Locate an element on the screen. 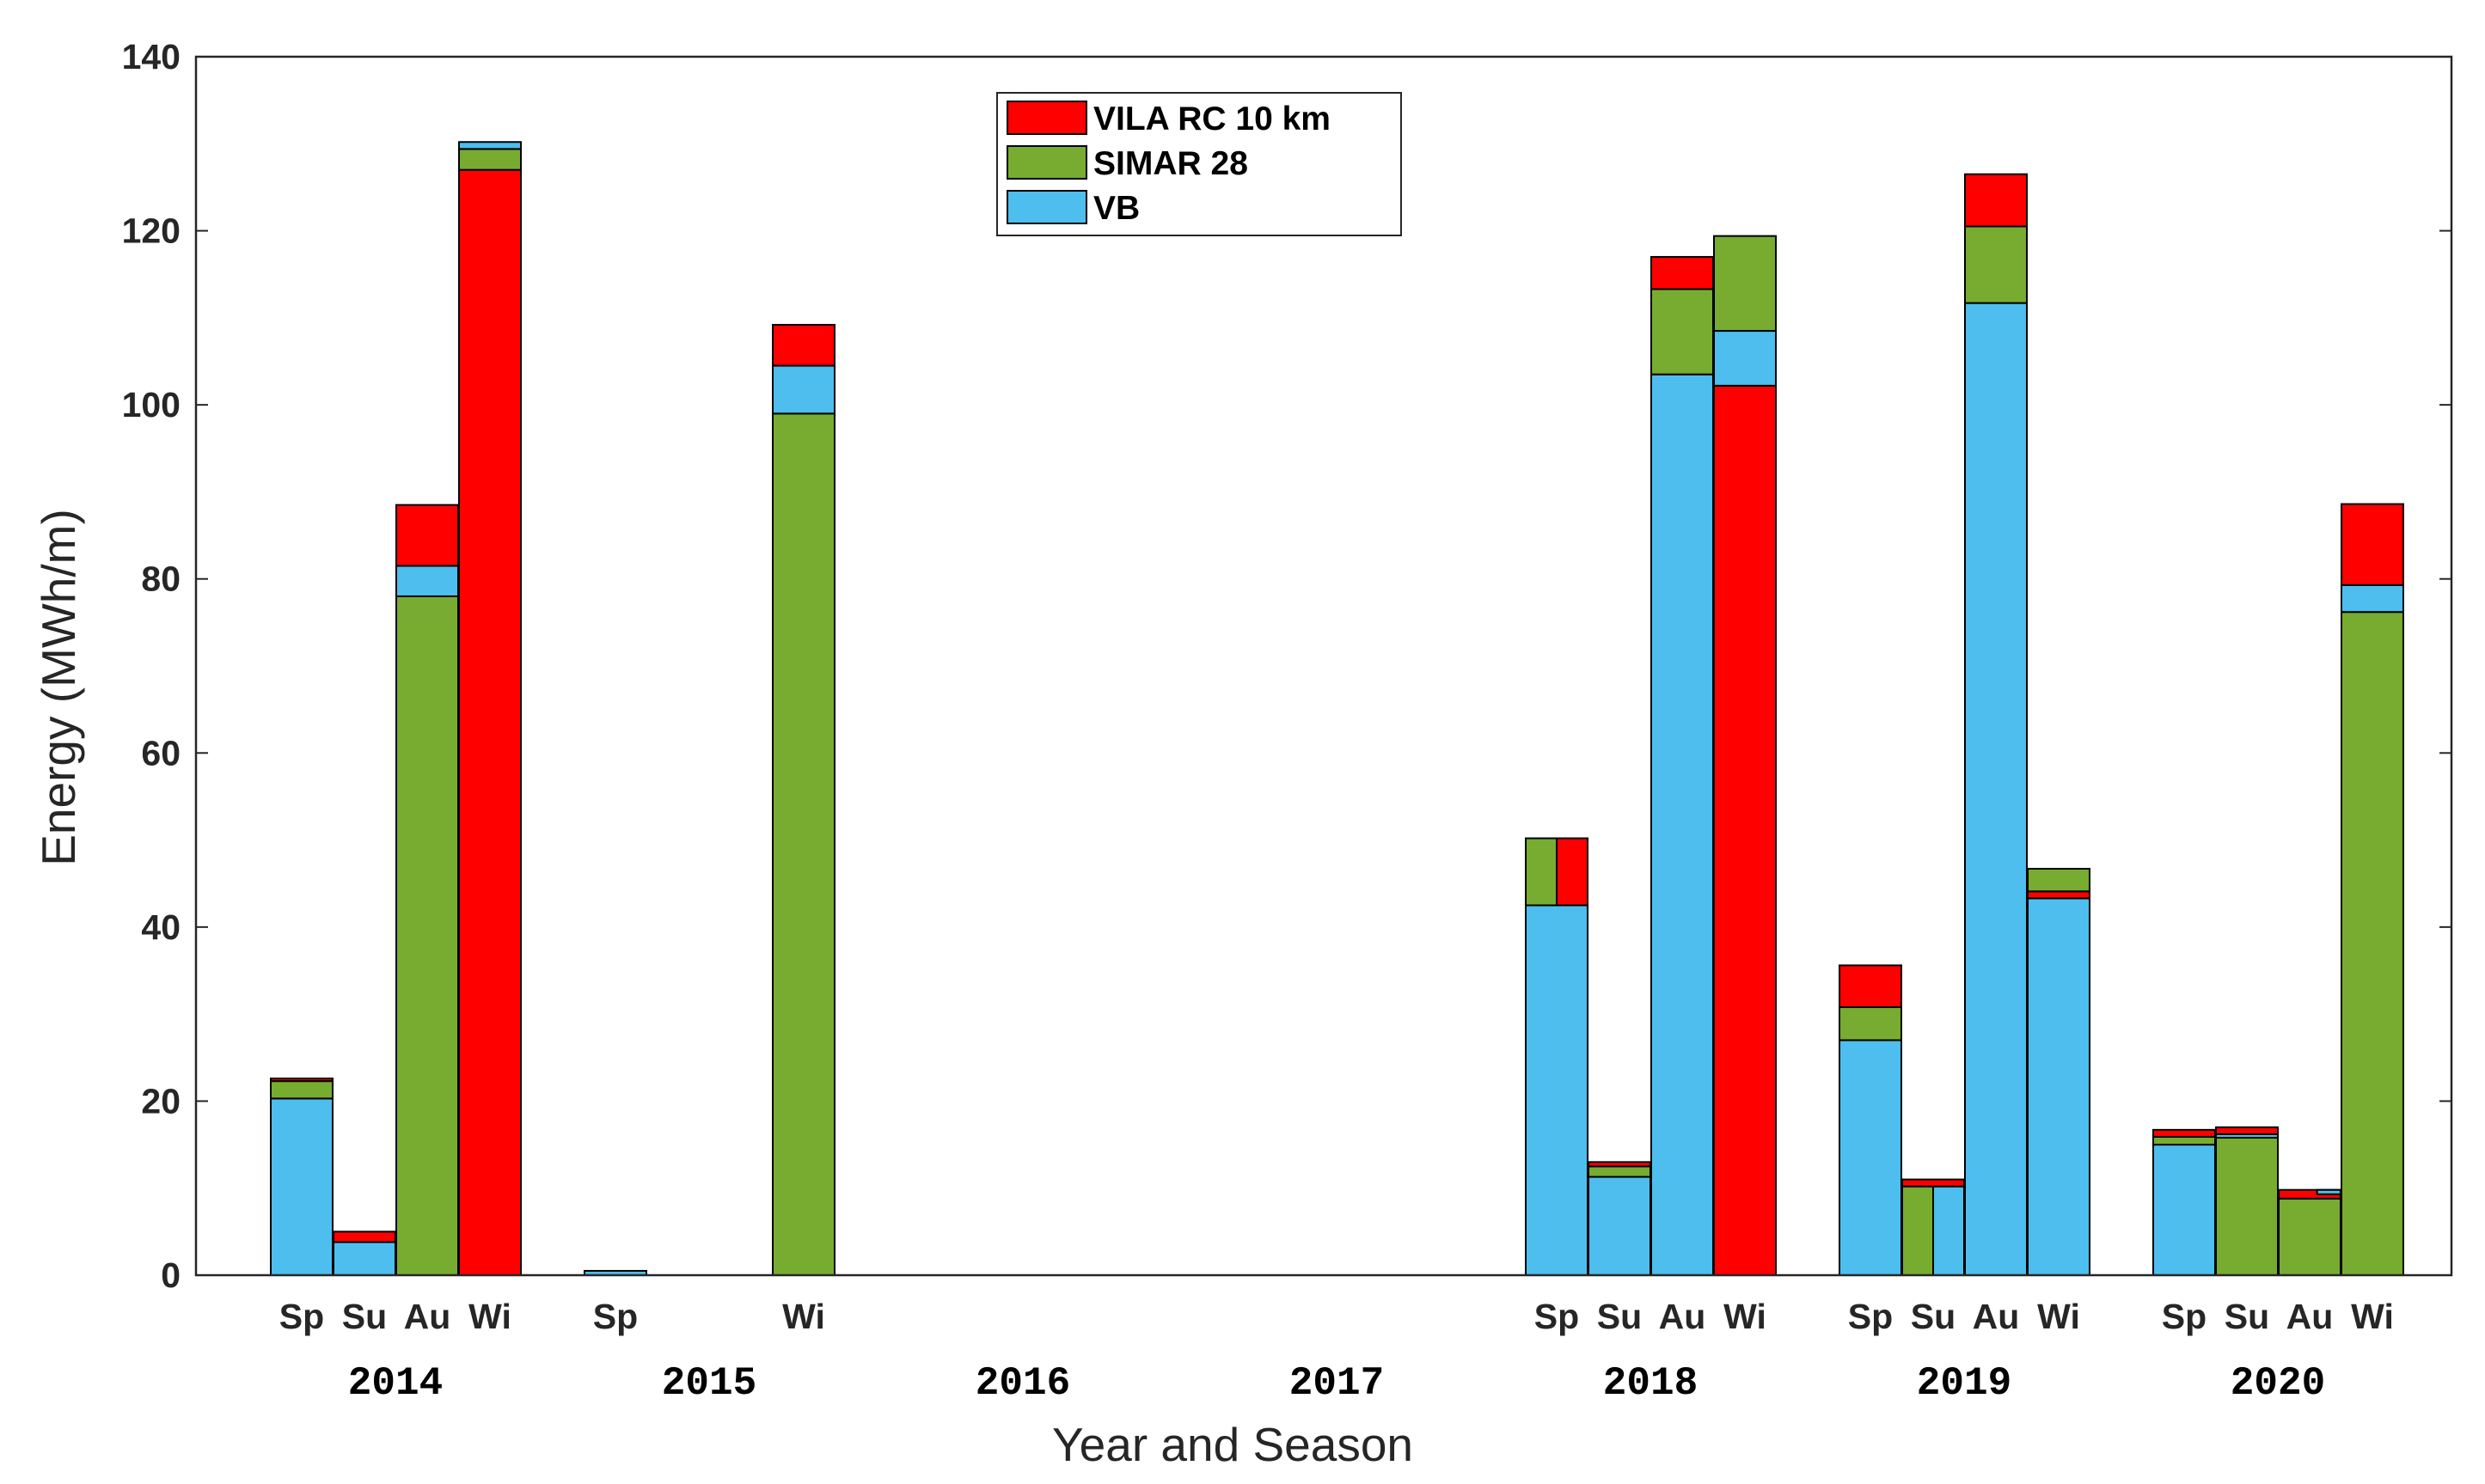  bar-2014-su-vb is located at coordinates (364, 1259).